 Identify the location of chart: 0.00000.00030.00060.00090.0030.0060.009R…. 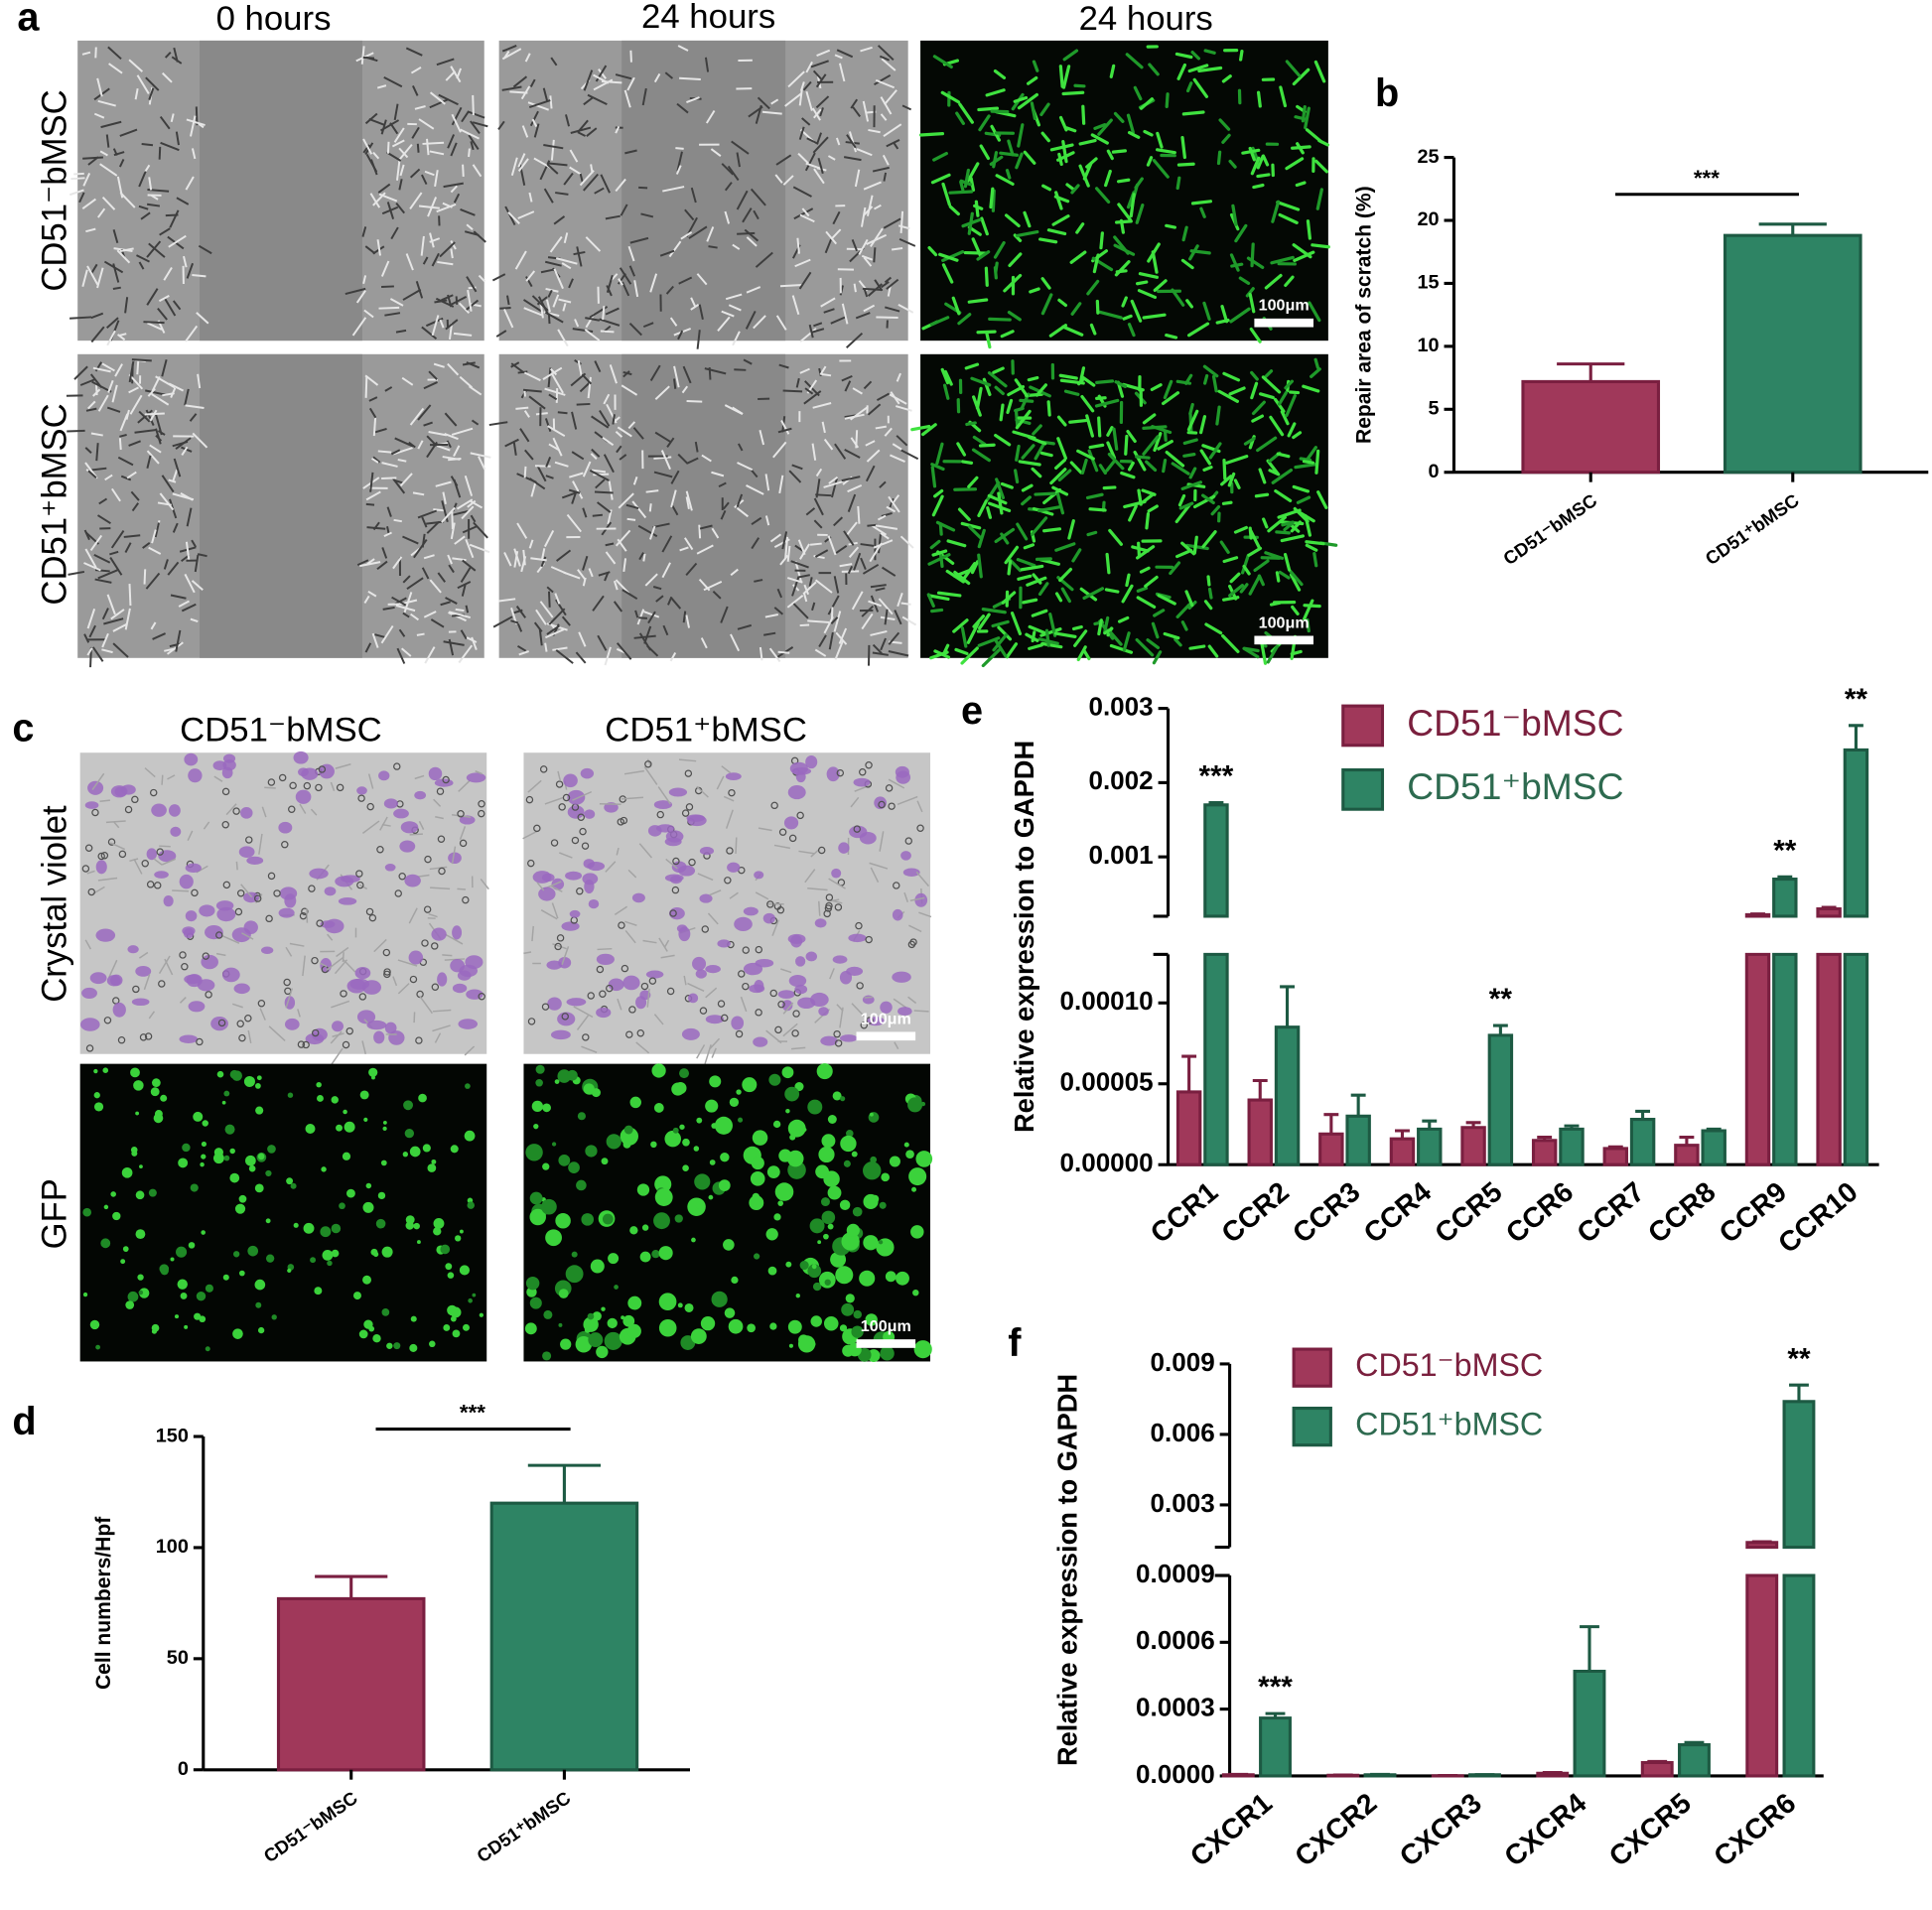
(1437, 1607).